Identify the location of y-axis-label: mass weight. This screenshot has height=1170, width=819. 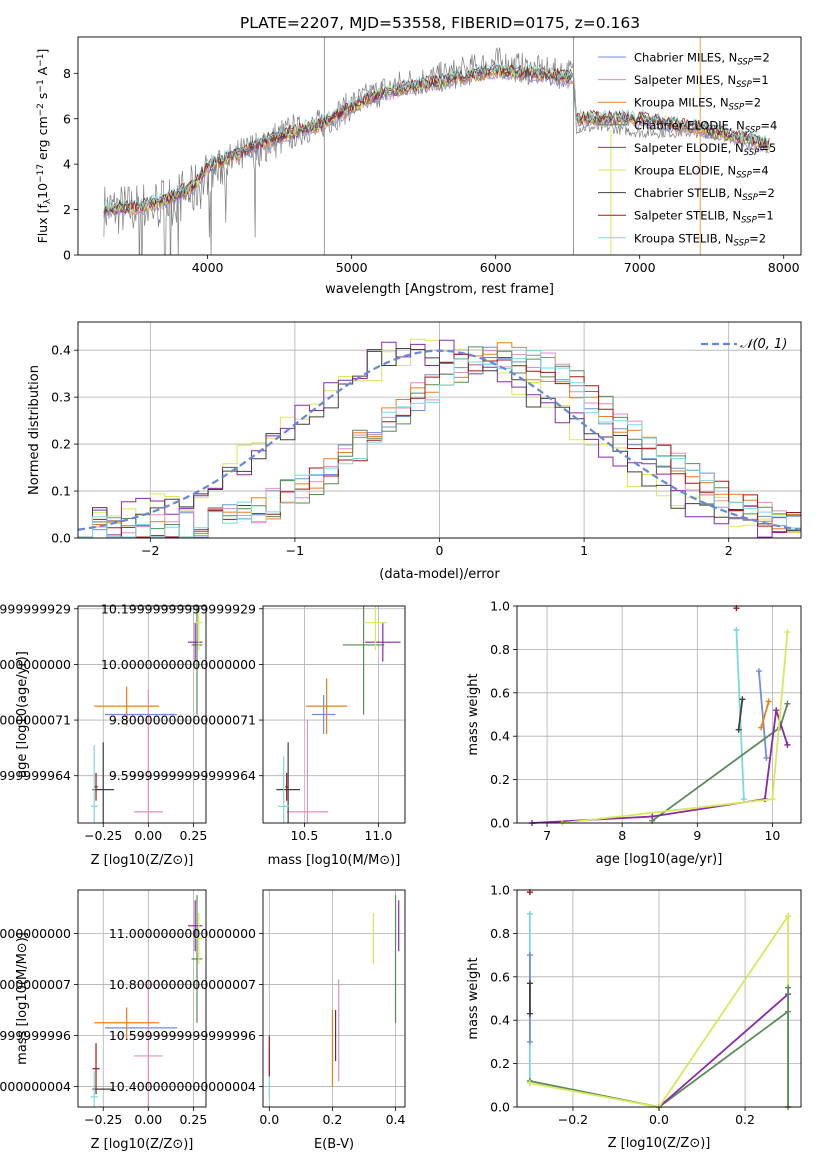
(473, 714).